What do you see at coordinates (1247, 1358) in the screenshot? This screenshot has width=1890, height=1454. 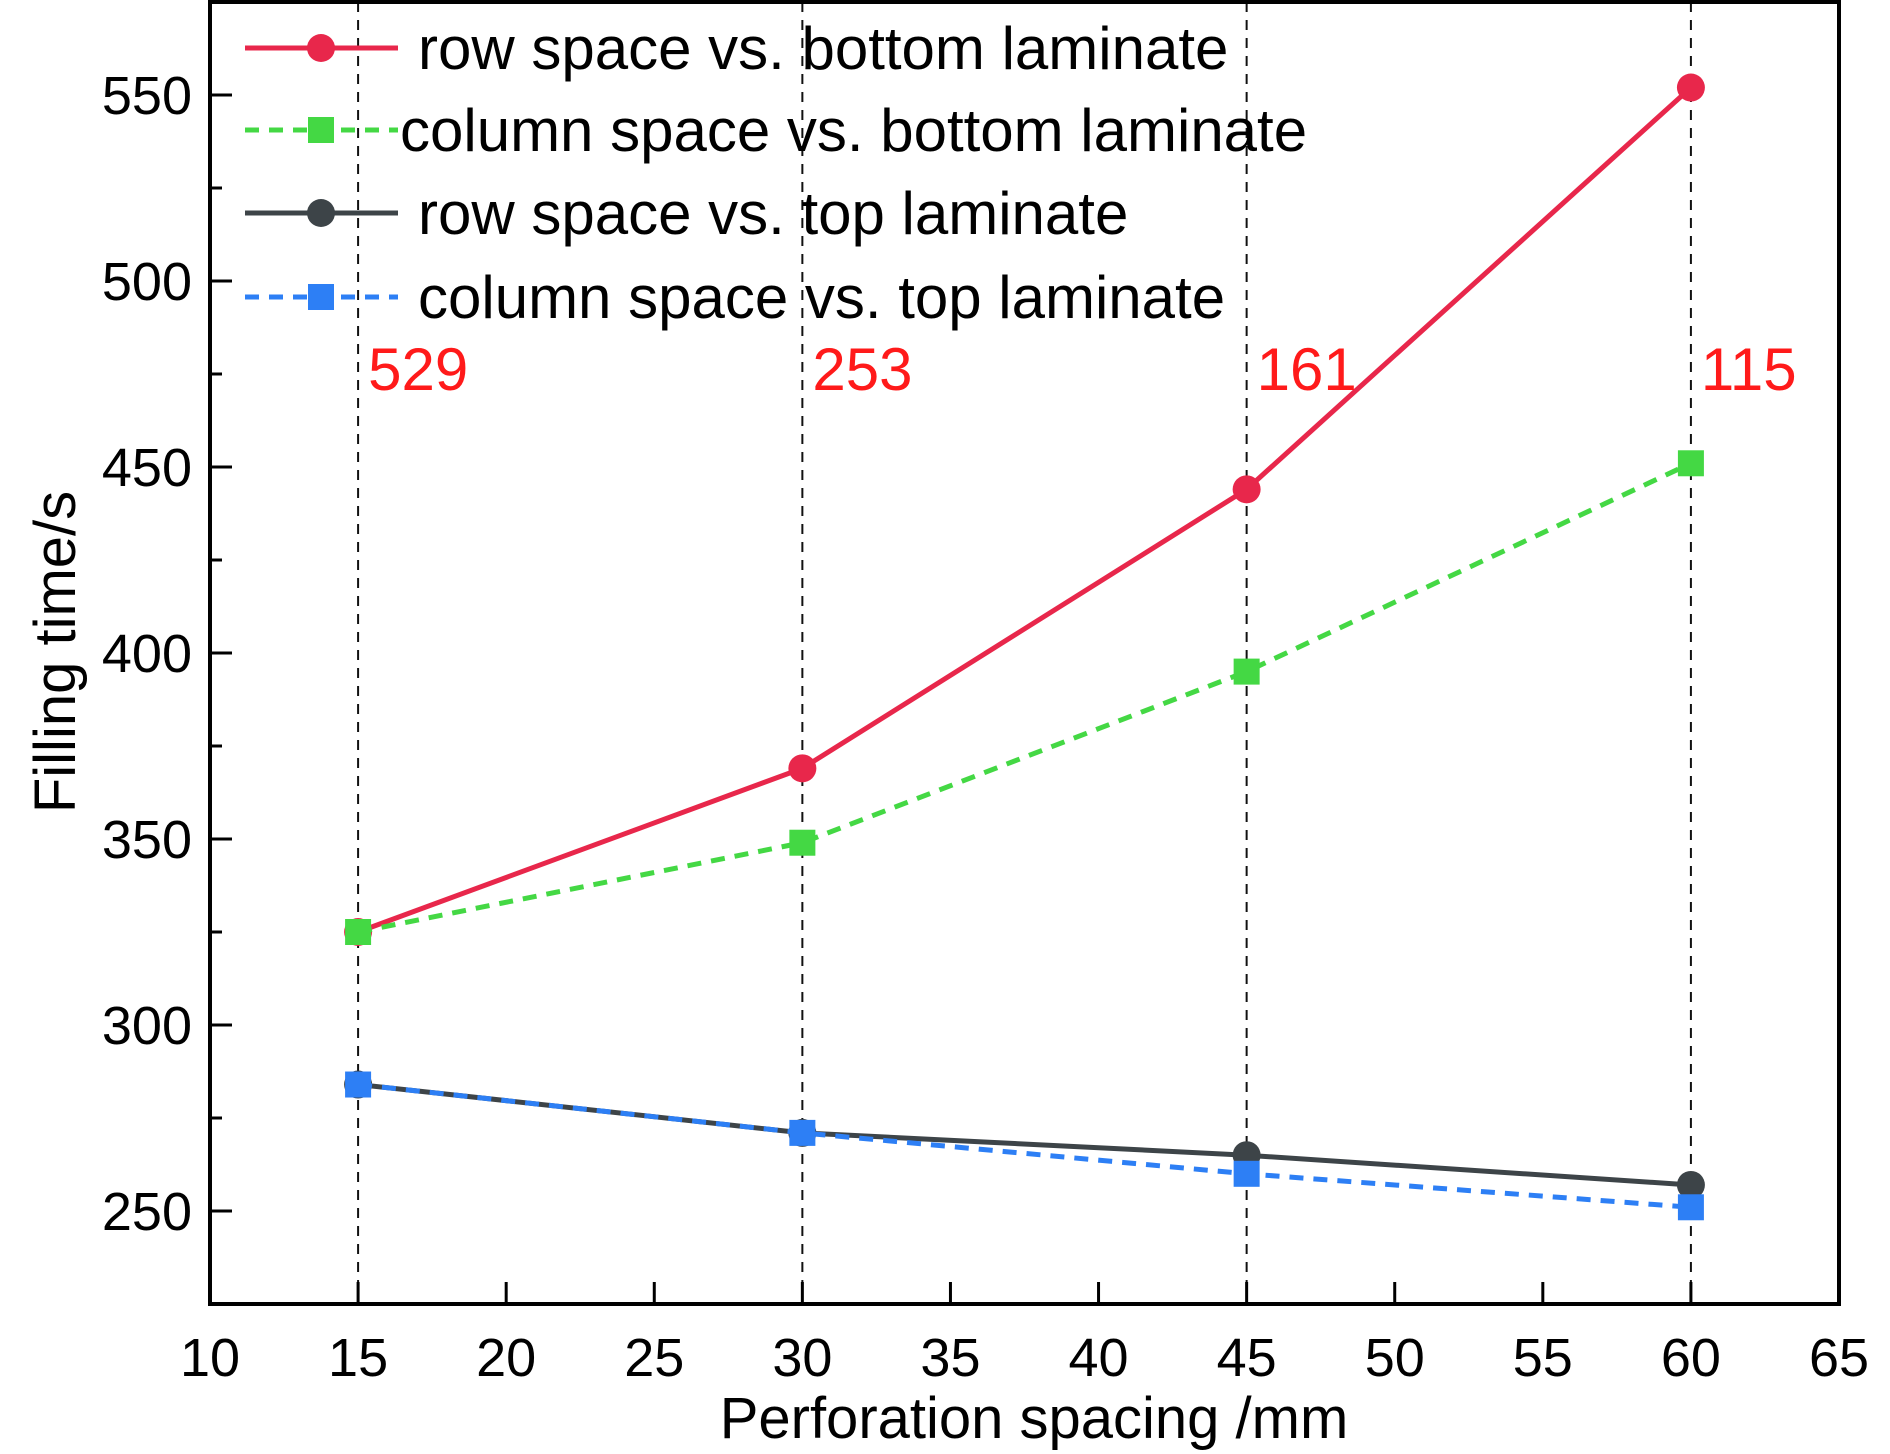 I see `x-tick-label: 45` at bounding box center [1247, 1358].